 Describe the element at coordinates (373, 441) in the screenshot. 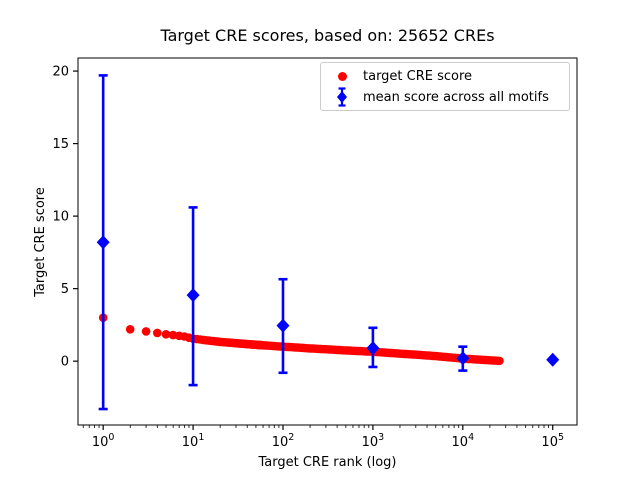

I see `x-tick-label: 10³` at that location.